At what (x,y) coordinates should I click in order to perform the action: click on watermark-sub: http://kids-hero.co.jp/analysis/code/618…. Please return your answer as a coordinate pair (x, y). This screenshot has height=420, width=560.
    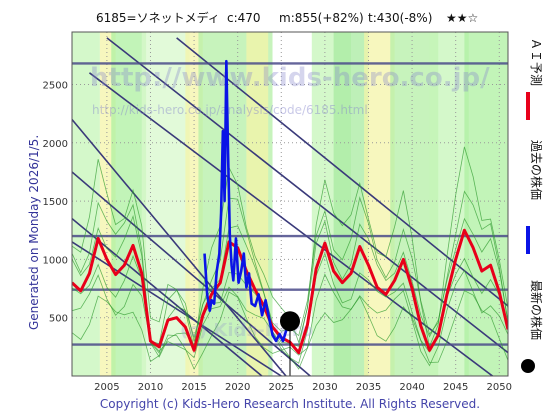
    Looking at the image, I should click on (230, 110).